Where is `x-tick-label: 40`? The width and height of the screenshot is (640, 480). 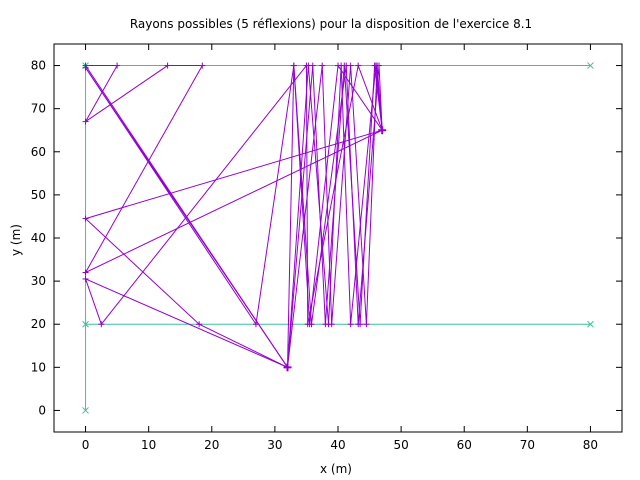
x-tick-label: 40 is located at coordinates (337, 445).